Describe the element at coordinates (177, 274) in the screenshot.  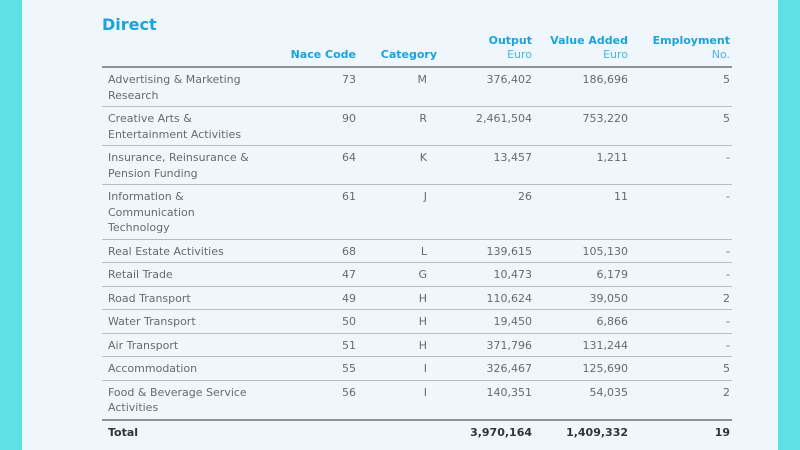
I see `cell-name: Retail Trade` at that location.